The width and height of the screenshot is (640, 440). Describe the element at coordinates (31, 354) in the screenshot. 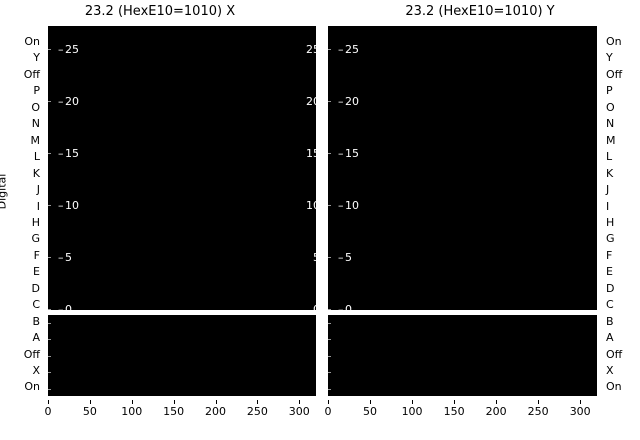

I see `category-label-left-19: Off` at that location.